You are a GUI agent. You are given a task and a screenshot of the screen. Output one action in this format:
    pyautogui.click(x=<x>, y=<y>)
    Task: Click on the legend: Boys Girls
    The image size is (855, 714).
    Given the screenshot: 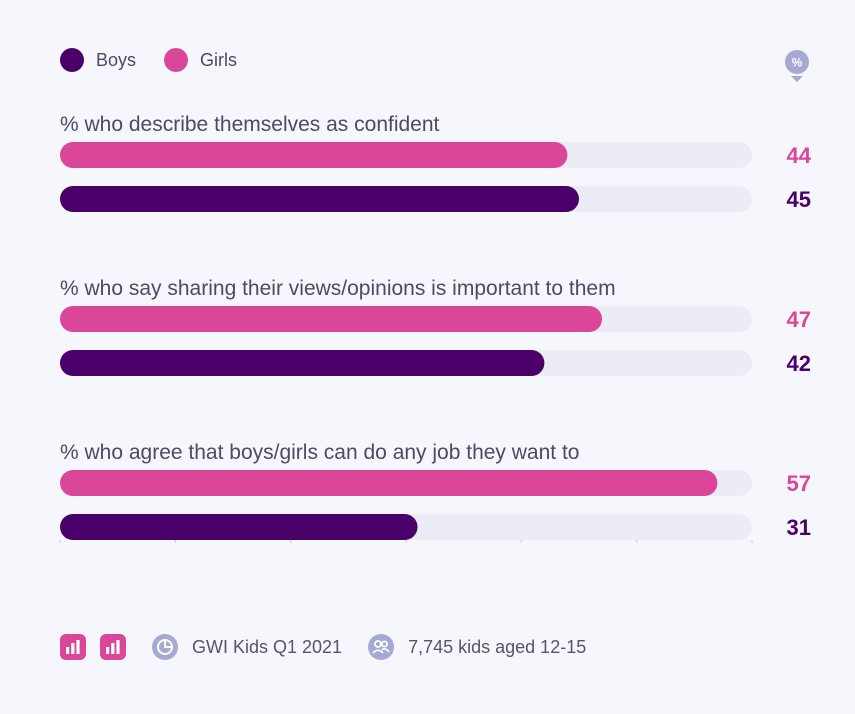 What is the action you would take?
    pyautogui.click(x=162, y=60)
    